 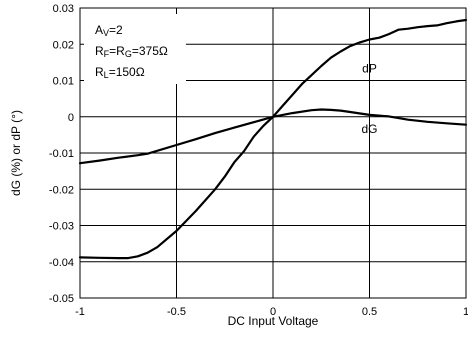 What do you see at coordinates (61, 263) in the screenshot?
I see `y-tick-label: -0.04` at bounding box center [61, 263].